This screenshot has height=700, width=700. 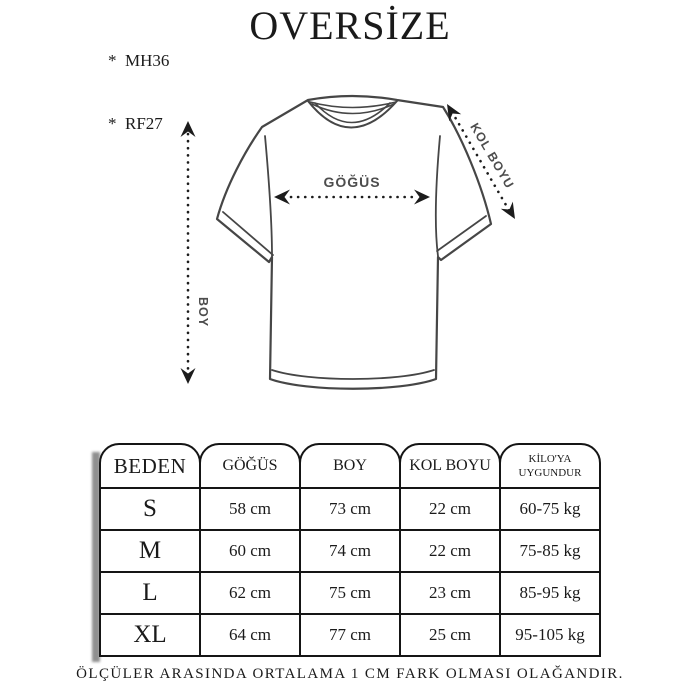 What do you see at coordinates (550, 466) in the screenshot?
I see `col-header-weight: KİLO'YA UYGUNDUR` at bounding box center [550, 466].